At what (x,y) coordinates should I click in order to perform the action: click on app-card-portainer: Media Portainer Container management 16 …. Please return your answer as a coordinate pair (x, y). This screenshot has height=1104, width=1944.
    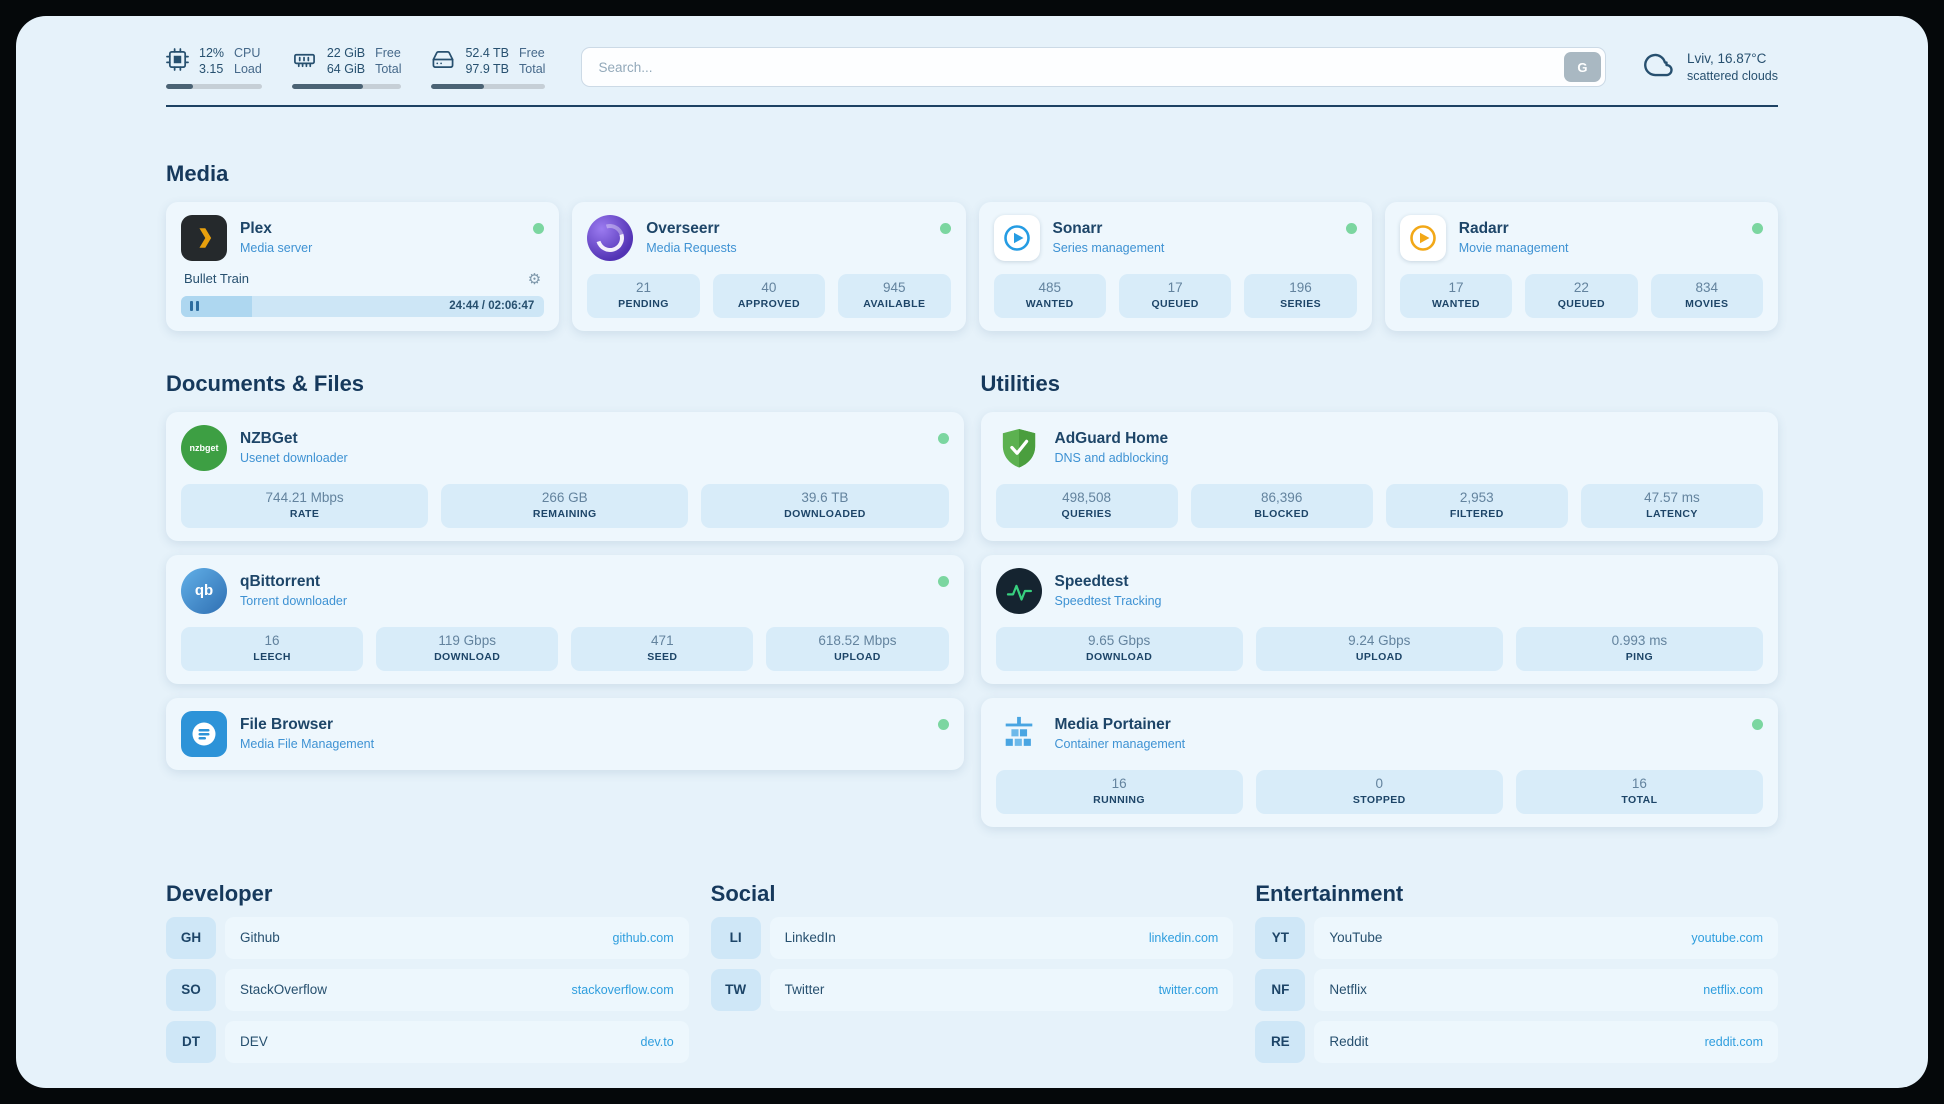
    Looking at the image, I should click on (1379, 762).